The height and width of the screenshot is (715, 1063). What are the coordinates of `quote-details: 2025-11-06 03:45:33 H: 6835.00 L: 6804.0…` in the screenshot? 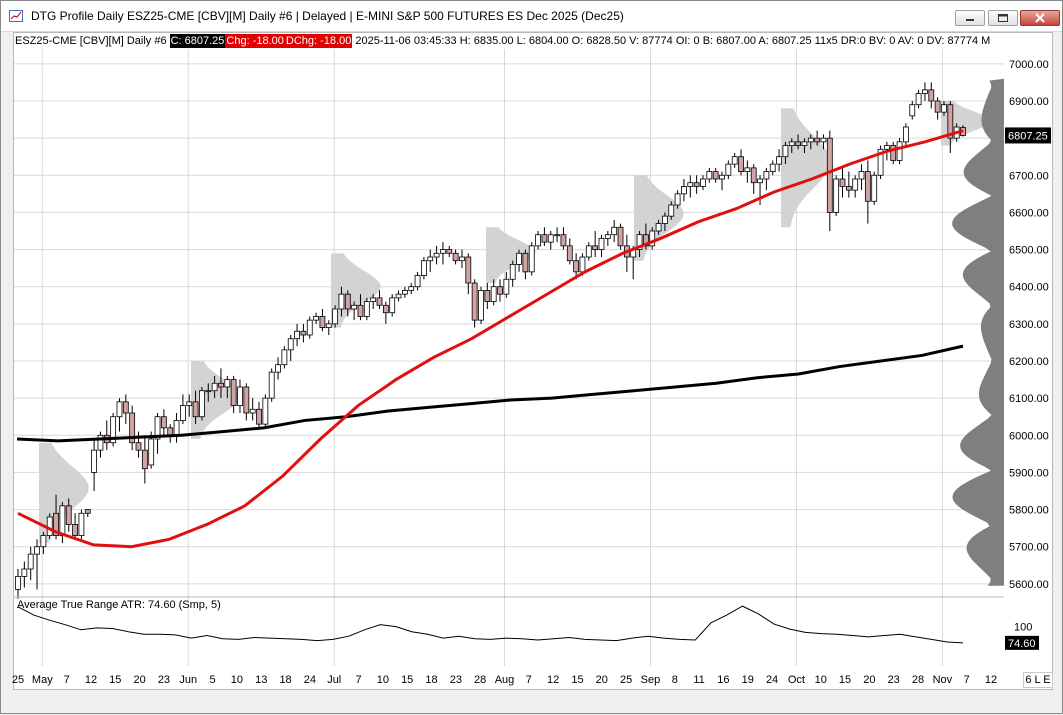 It's located at (673, 41).